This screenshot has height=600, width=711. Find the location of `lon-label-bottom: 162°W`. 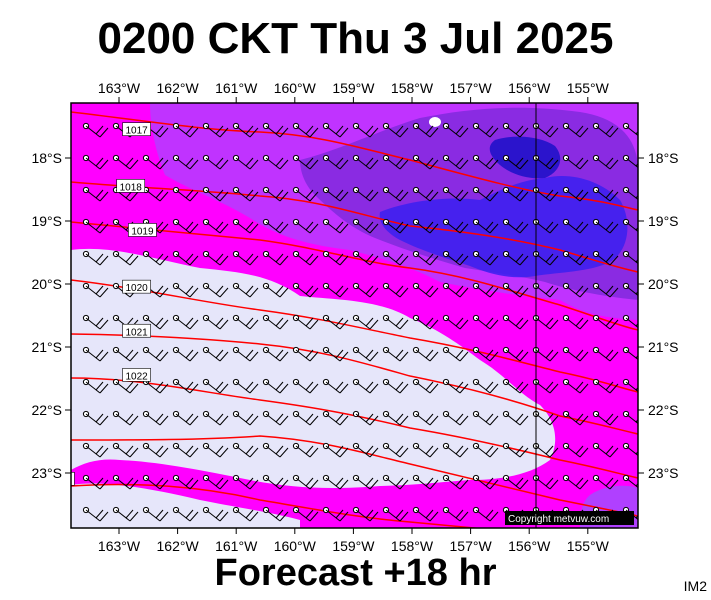

lon-label-bottom: 162°W is located at coordinates (178, 546).